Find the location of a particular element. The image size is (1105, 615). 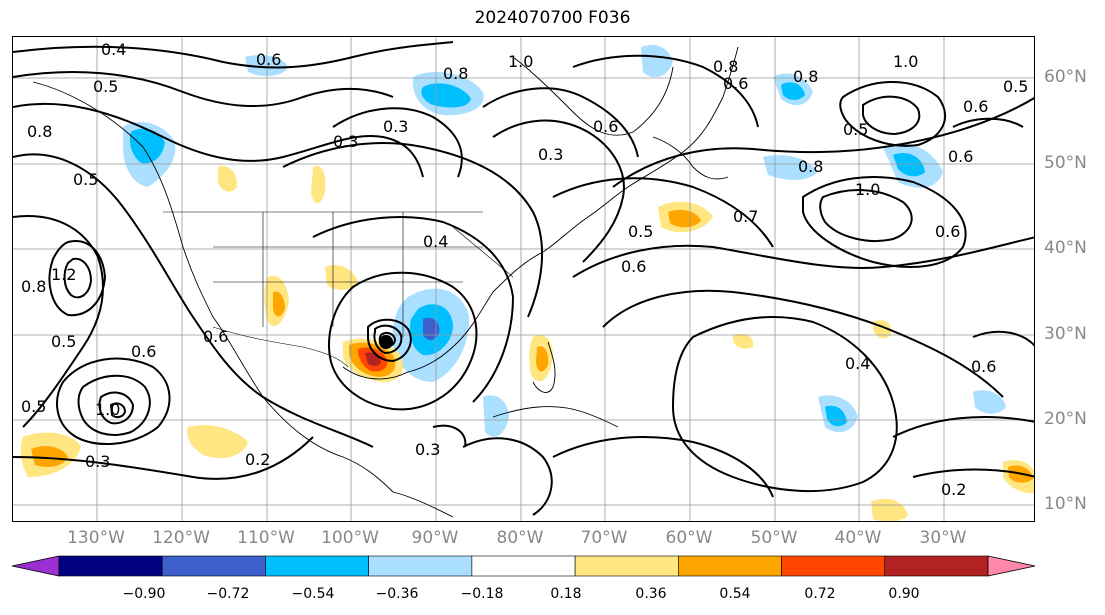

colorbar-tick-label: −0.72 is located at coordinates (228, 594).